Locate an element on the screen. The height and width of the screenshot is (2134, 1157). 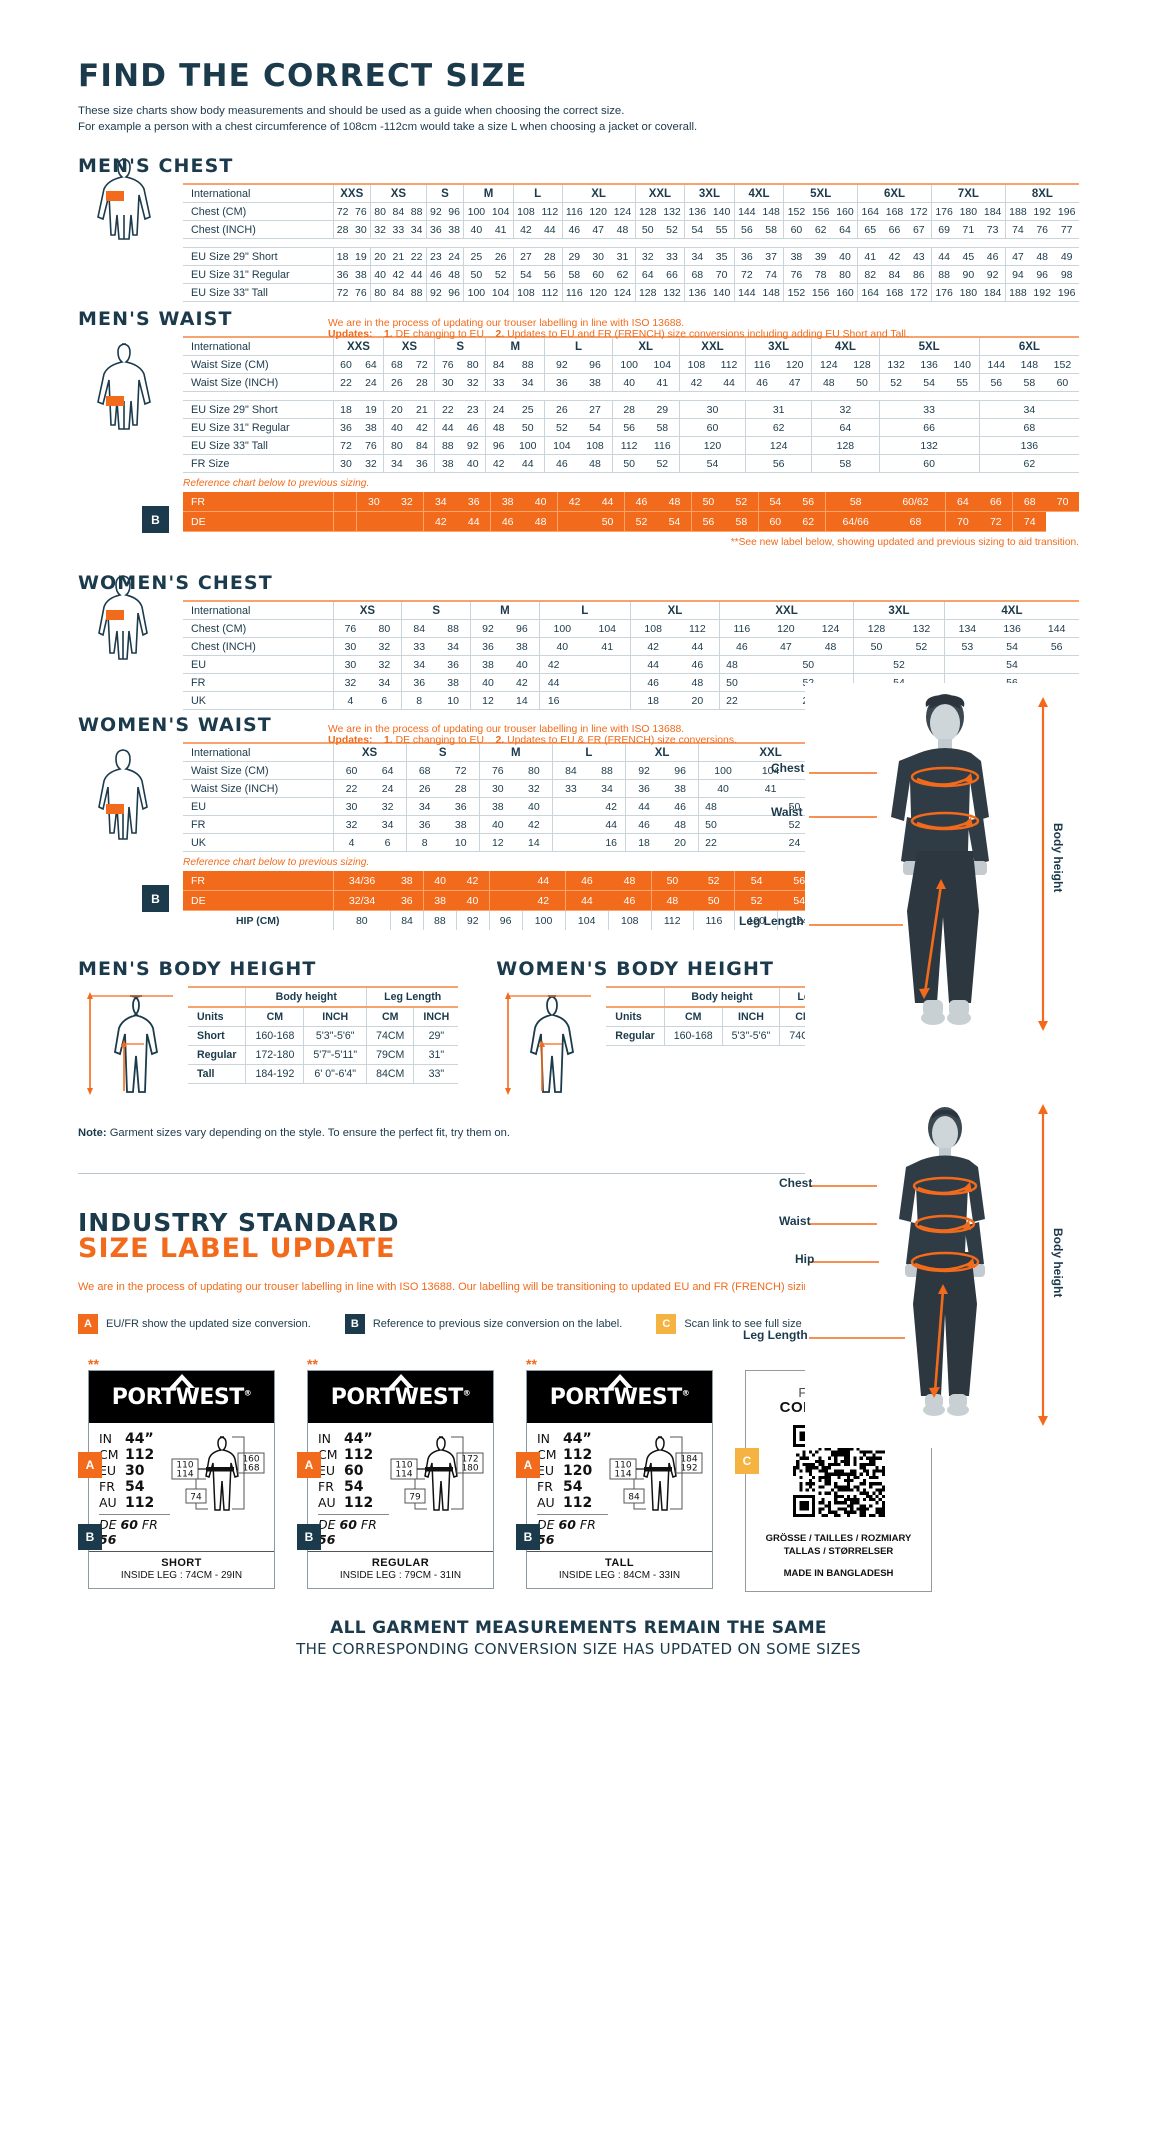
note-label: Note: is located at coordinates (92, 1133).